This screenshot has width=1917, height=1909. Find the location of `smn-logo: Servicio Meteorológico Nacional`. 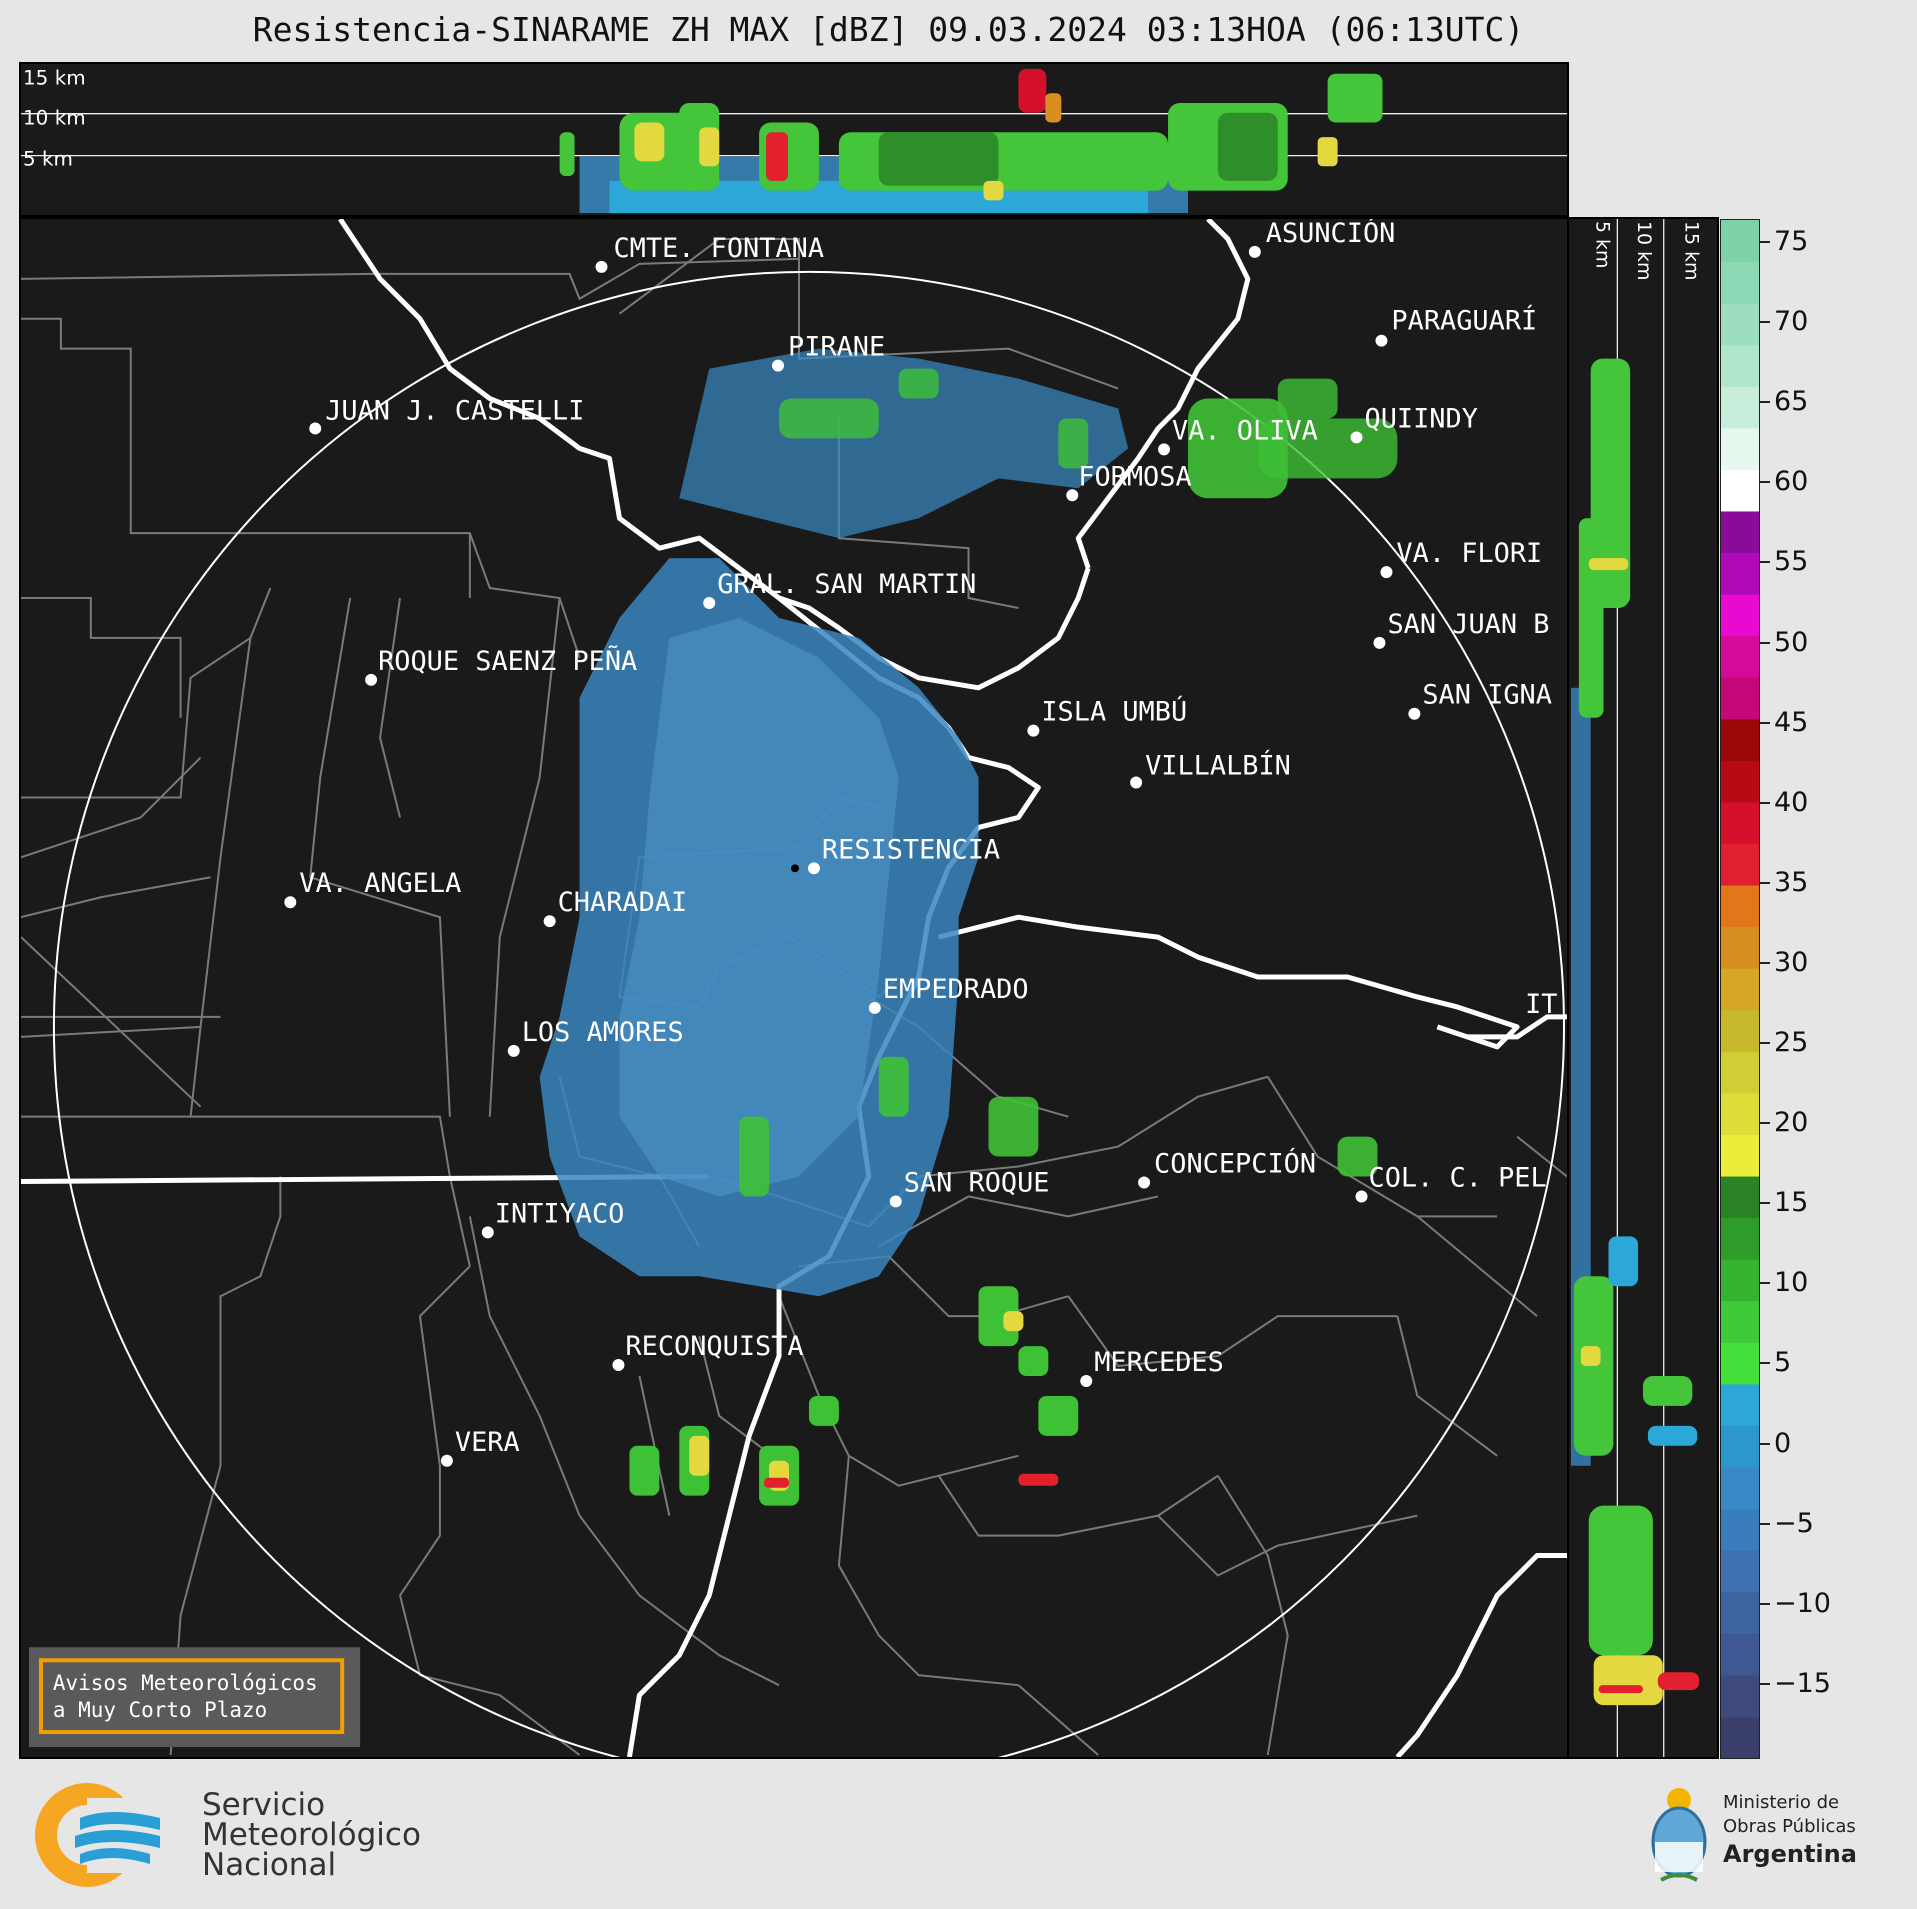

smn-logo: Servicio Meteorológico Nacional is located at coordinates (240, 1835).